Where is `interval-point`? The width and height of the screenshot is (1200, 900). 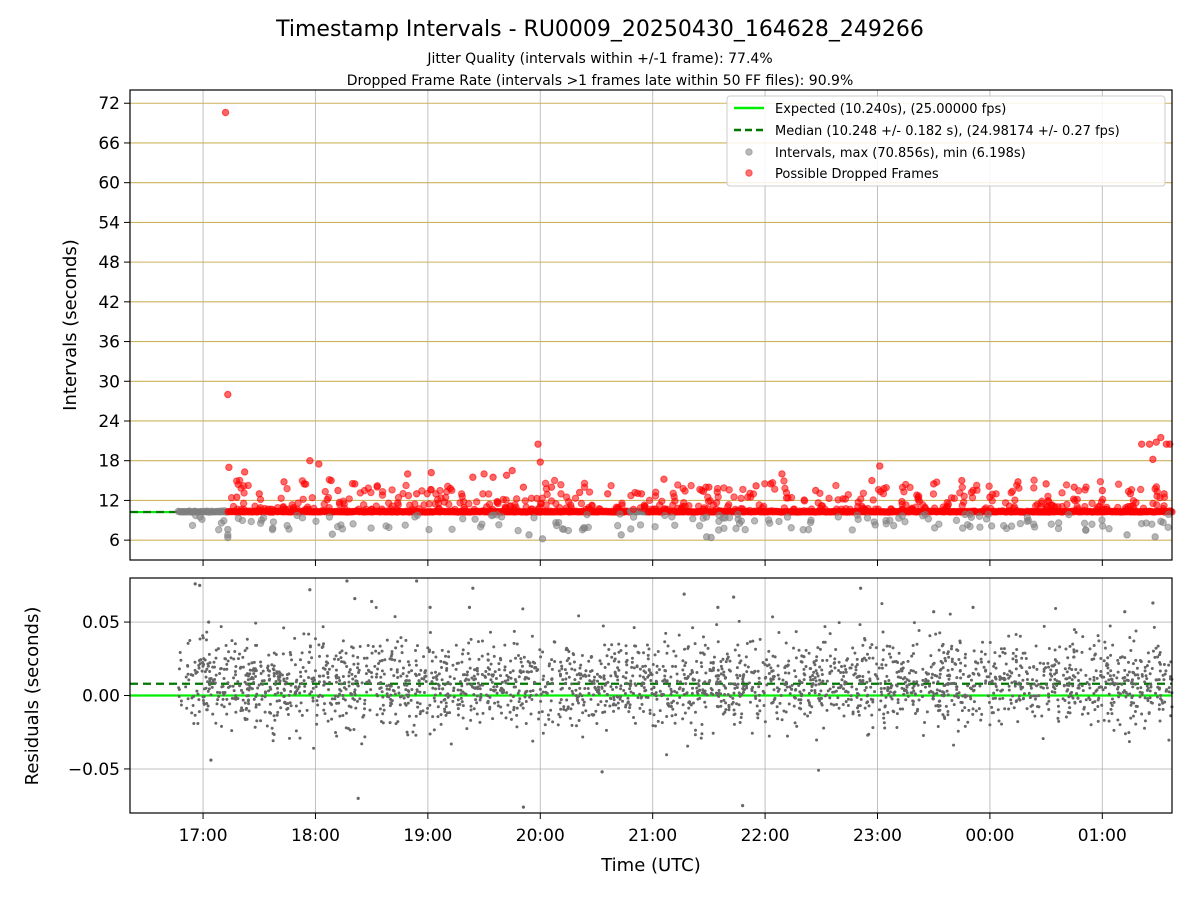 interval-point is located at coordinates (699, 526).